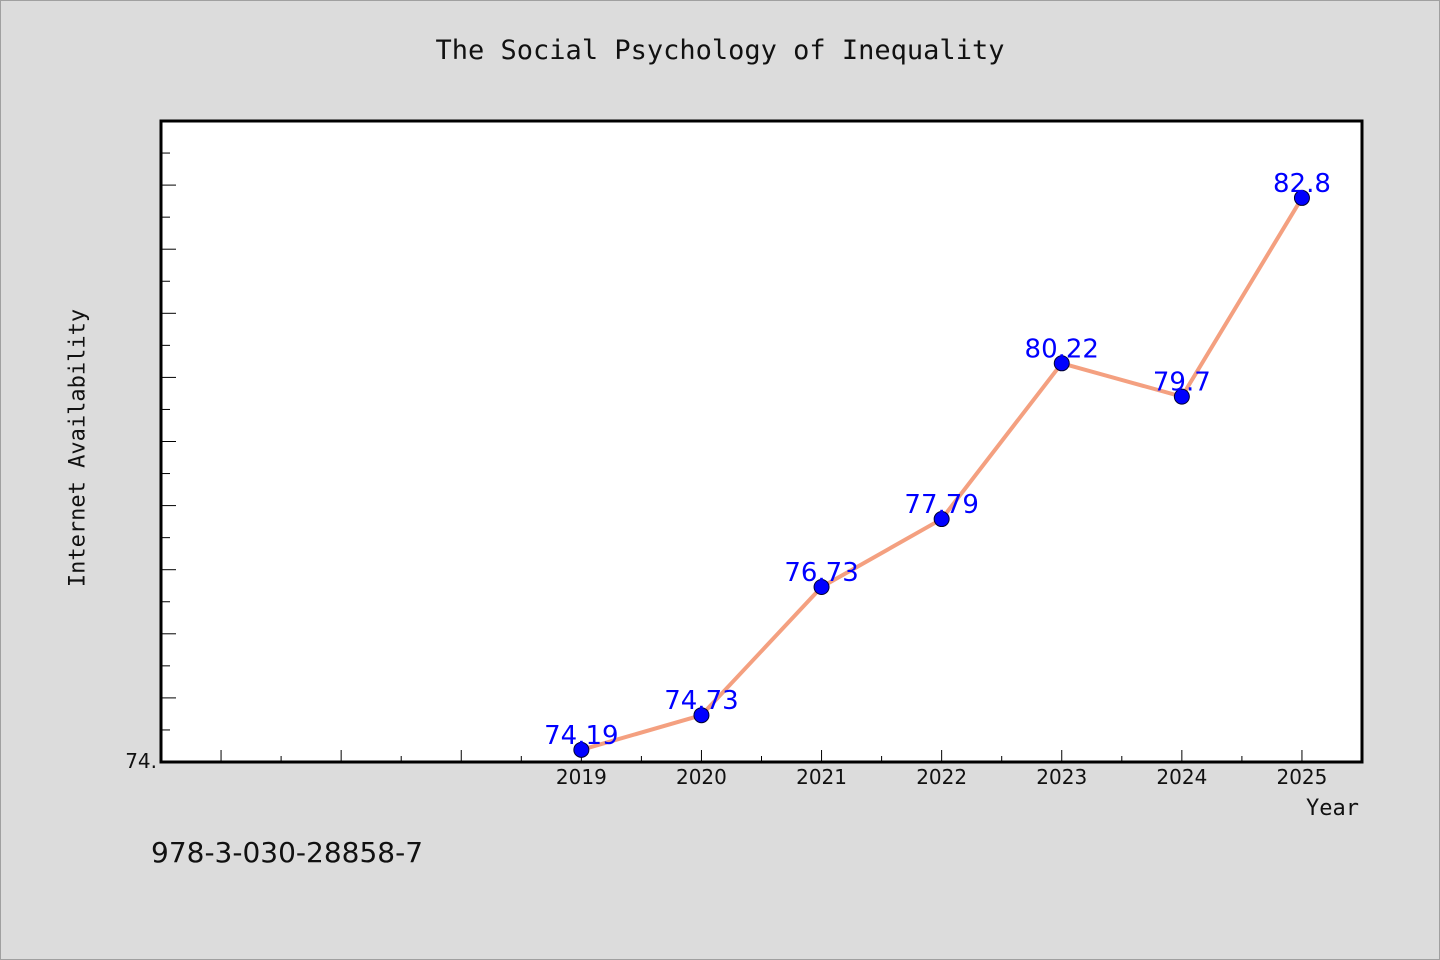  Describe the element at coordinates (701, 777) in the screenshot. I see `x-tick-label-2020: 2020` at that location.